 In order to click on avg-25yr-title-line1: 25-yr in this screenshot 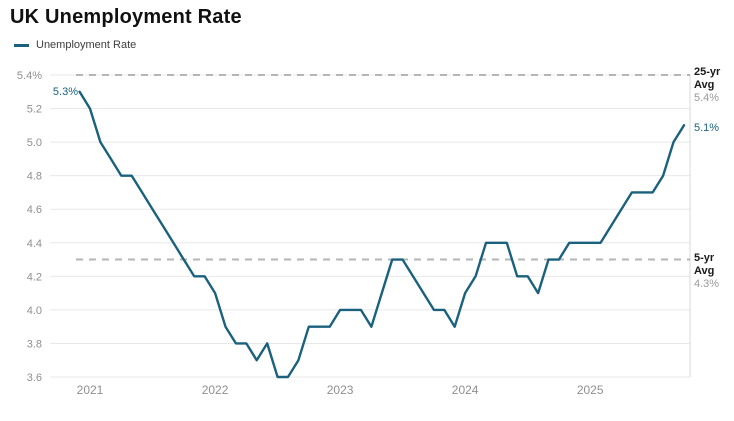, I will do `click(707, 72)`.